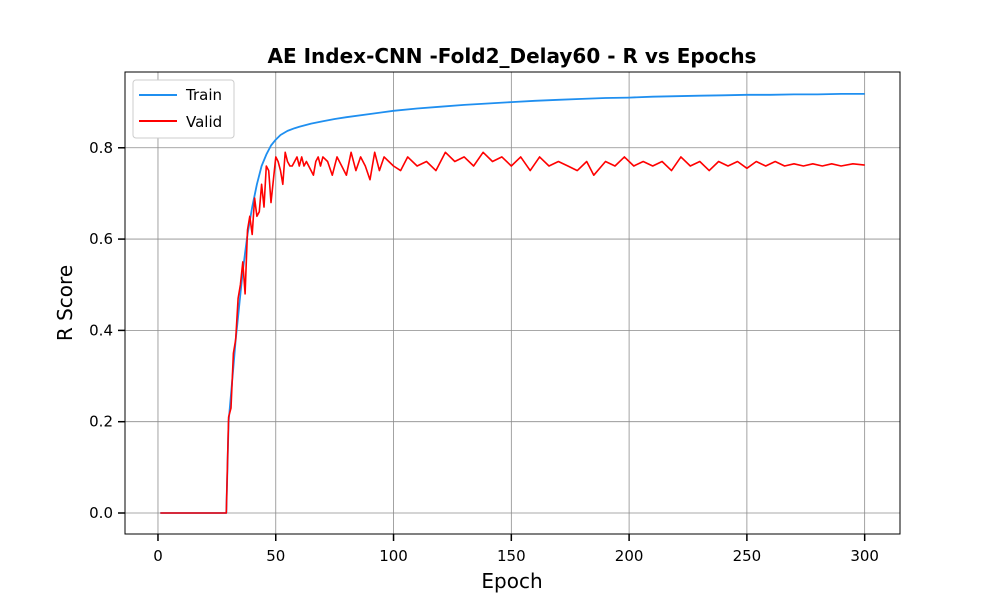 The height and width of the screenshot is (600, 1000). Describe the element at coordinates (101, 513) in the screenshot. I see `y-tick-label: 0.0` at that location.